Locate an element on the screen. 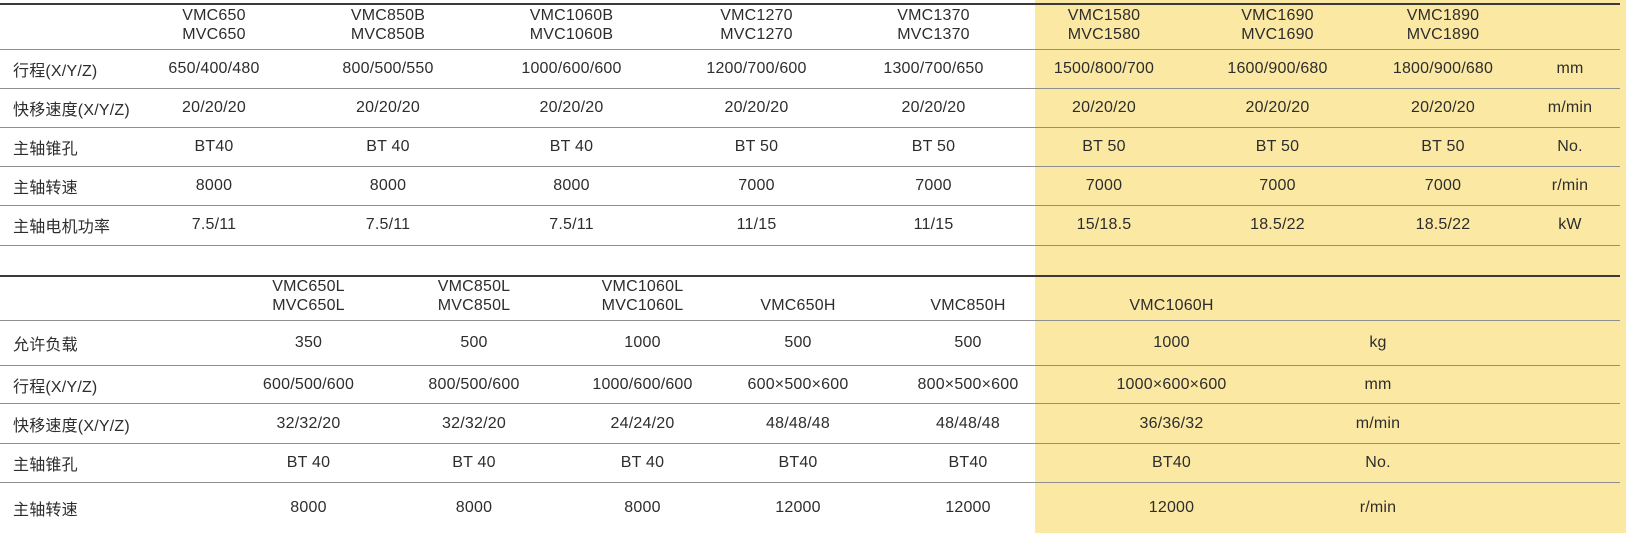  model-name: VMC1890 is located at coordinates (1443, 15).